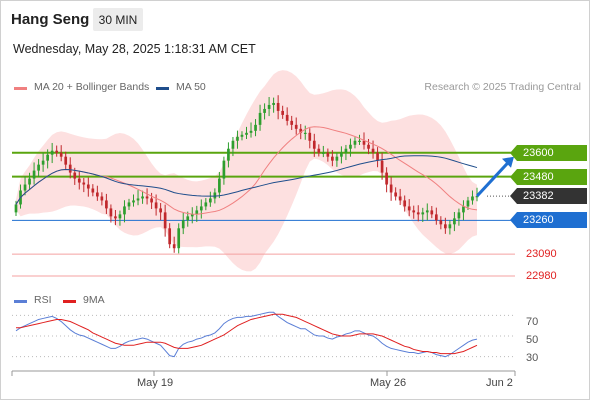 Image resolution: width=590 pixels, height=400 pixels. I want to click on rsi-swatch-icon, so click(20, 301).